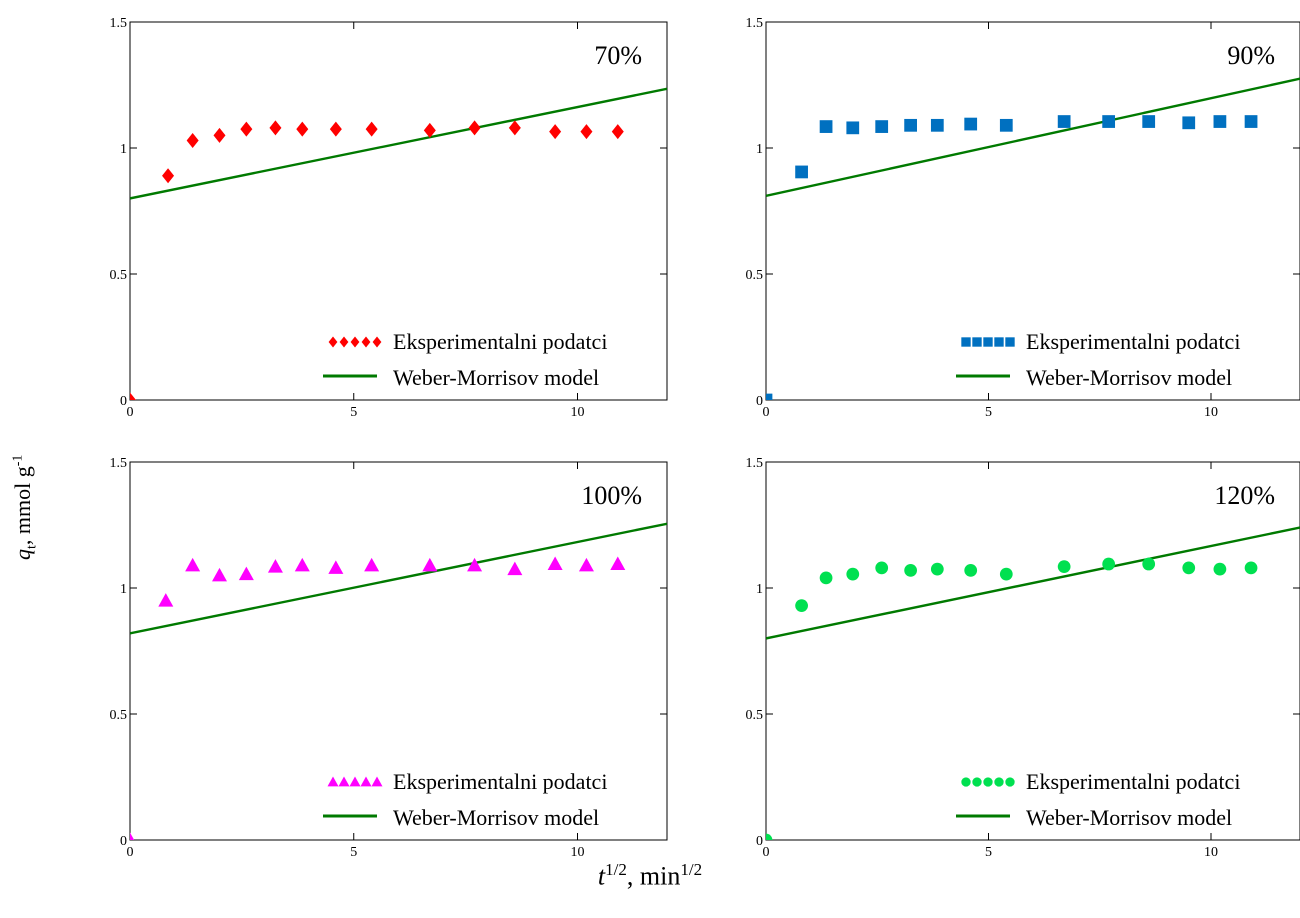 The width and height of the screenshot is (1300, 918). I want to click on y-axis-label-sup: -1, so click(18, 460).